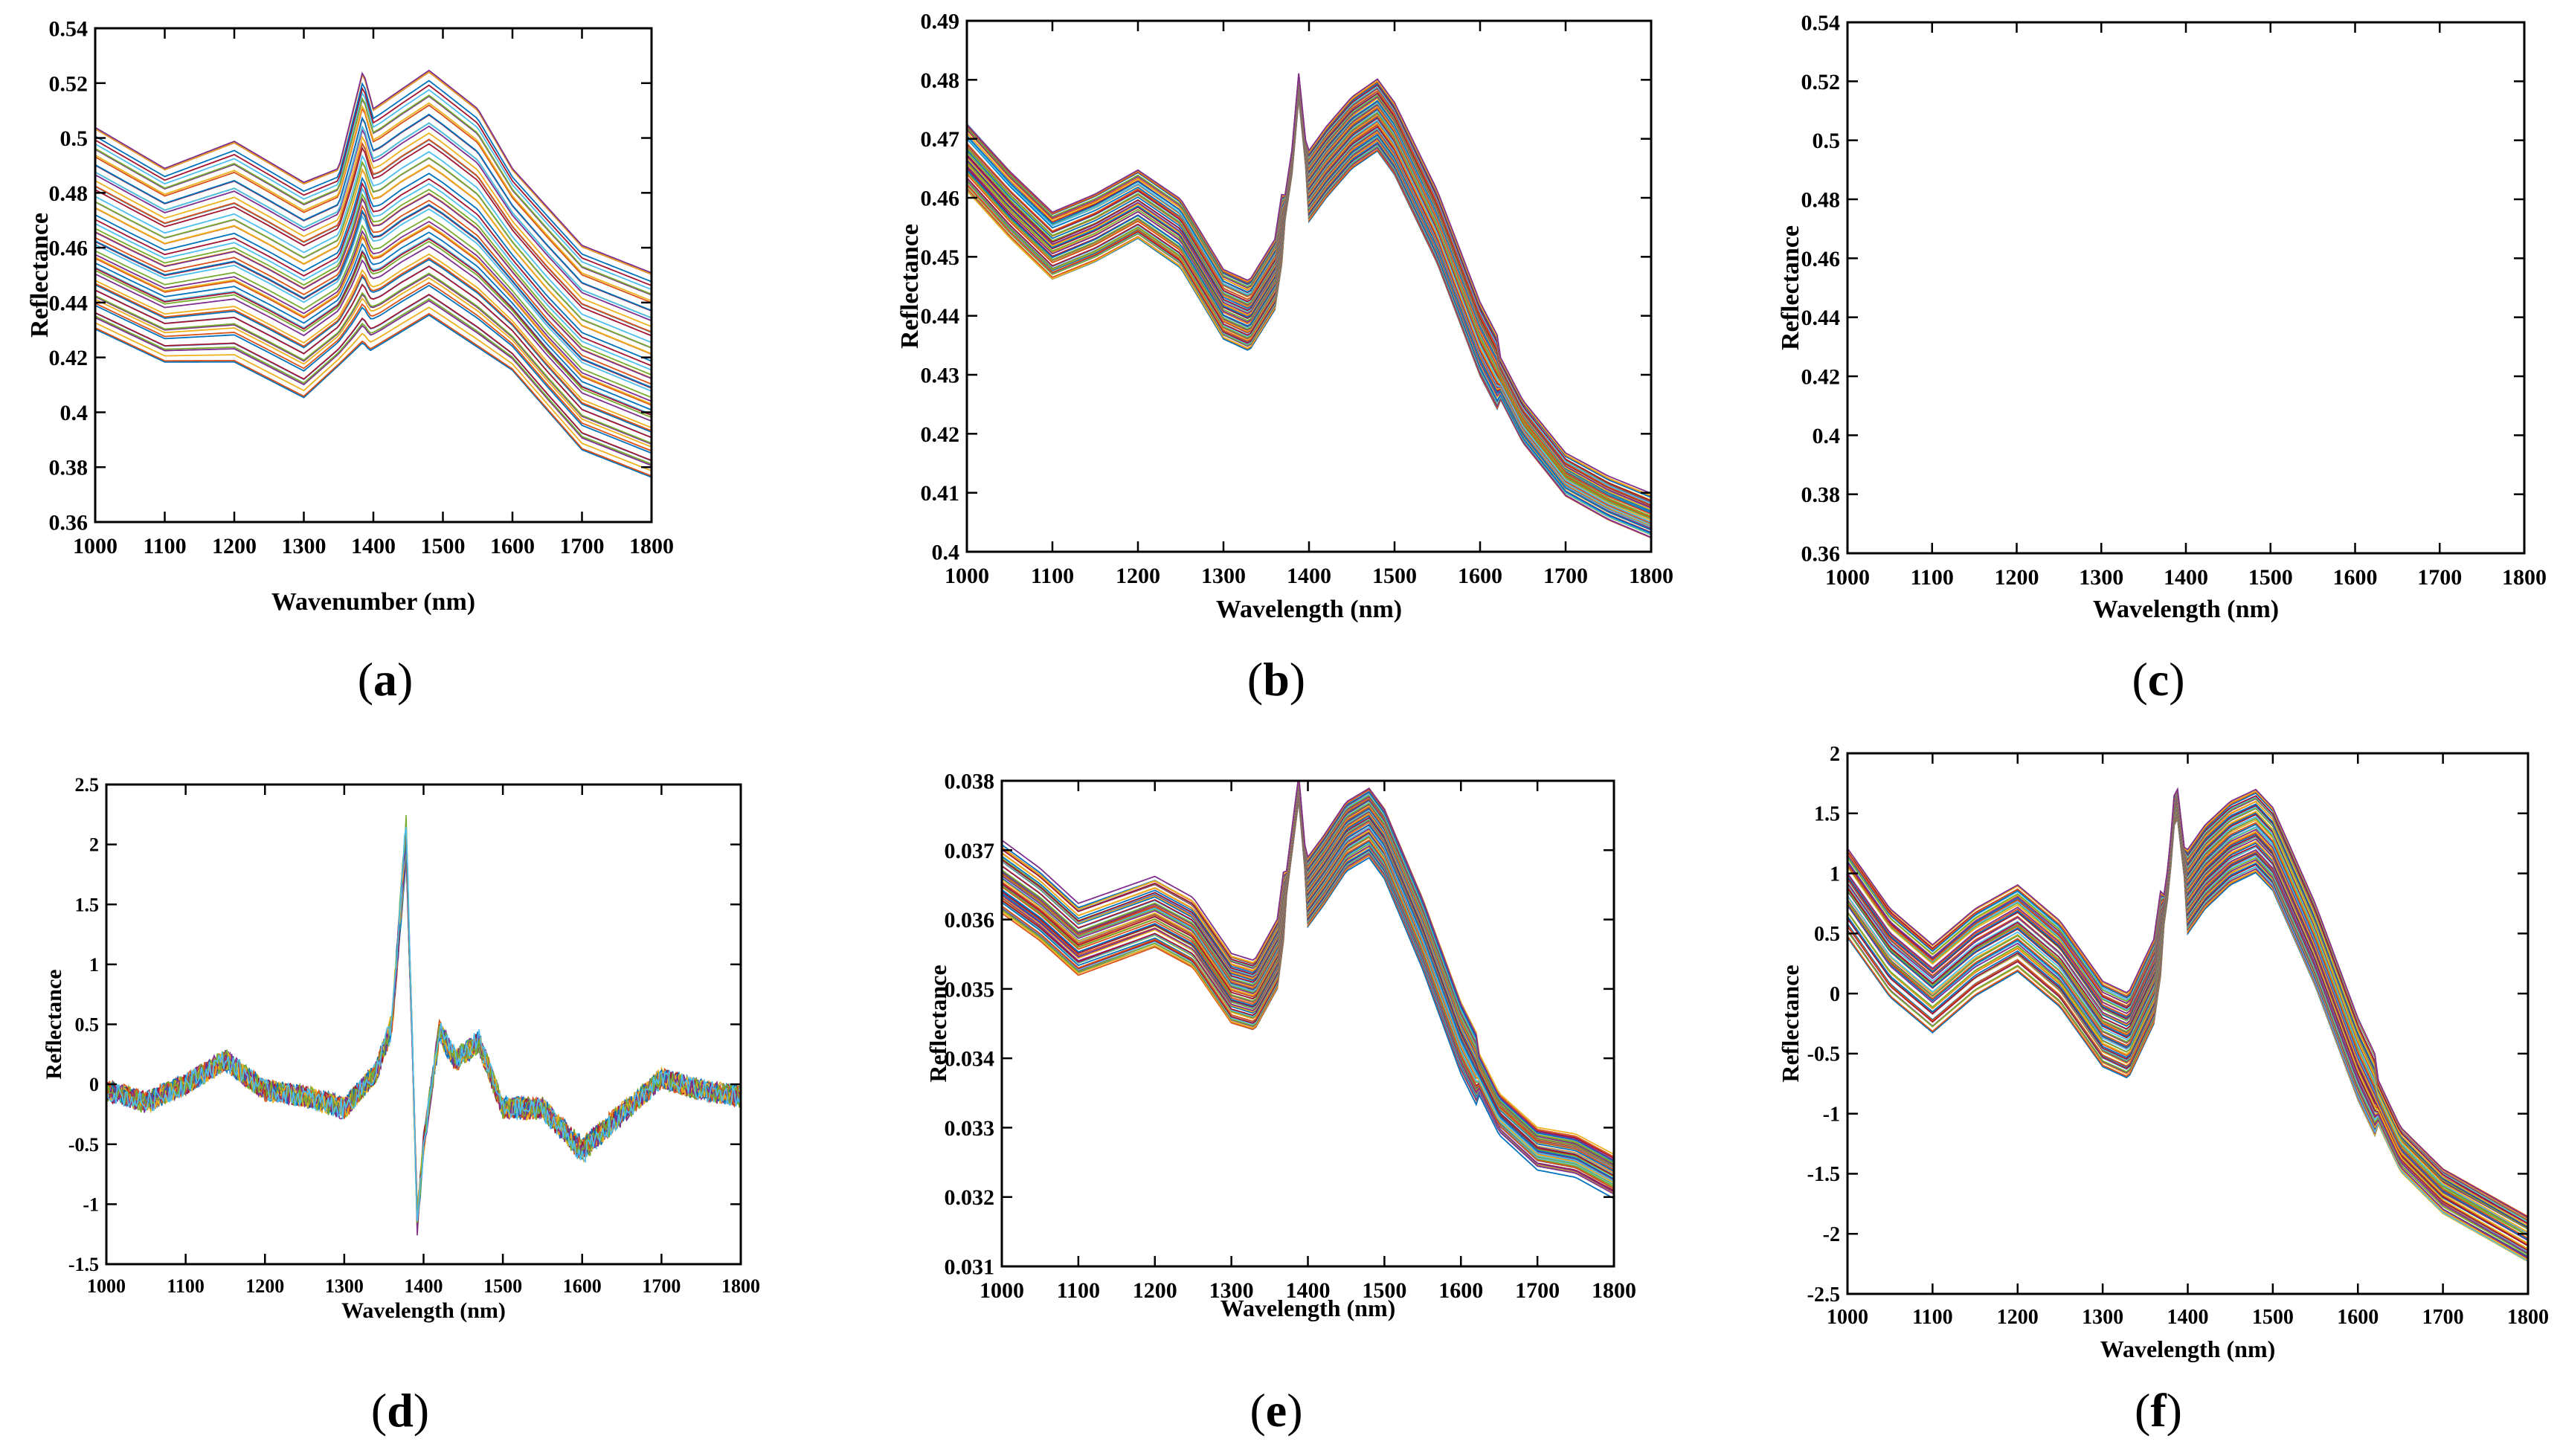 This screenshot has width=2560, height=1456. What do you see at coordinates (1790, 1023) in the screenshot?
I see `y-axis-label: Reflectance` at bounding box center [1790, 1023].